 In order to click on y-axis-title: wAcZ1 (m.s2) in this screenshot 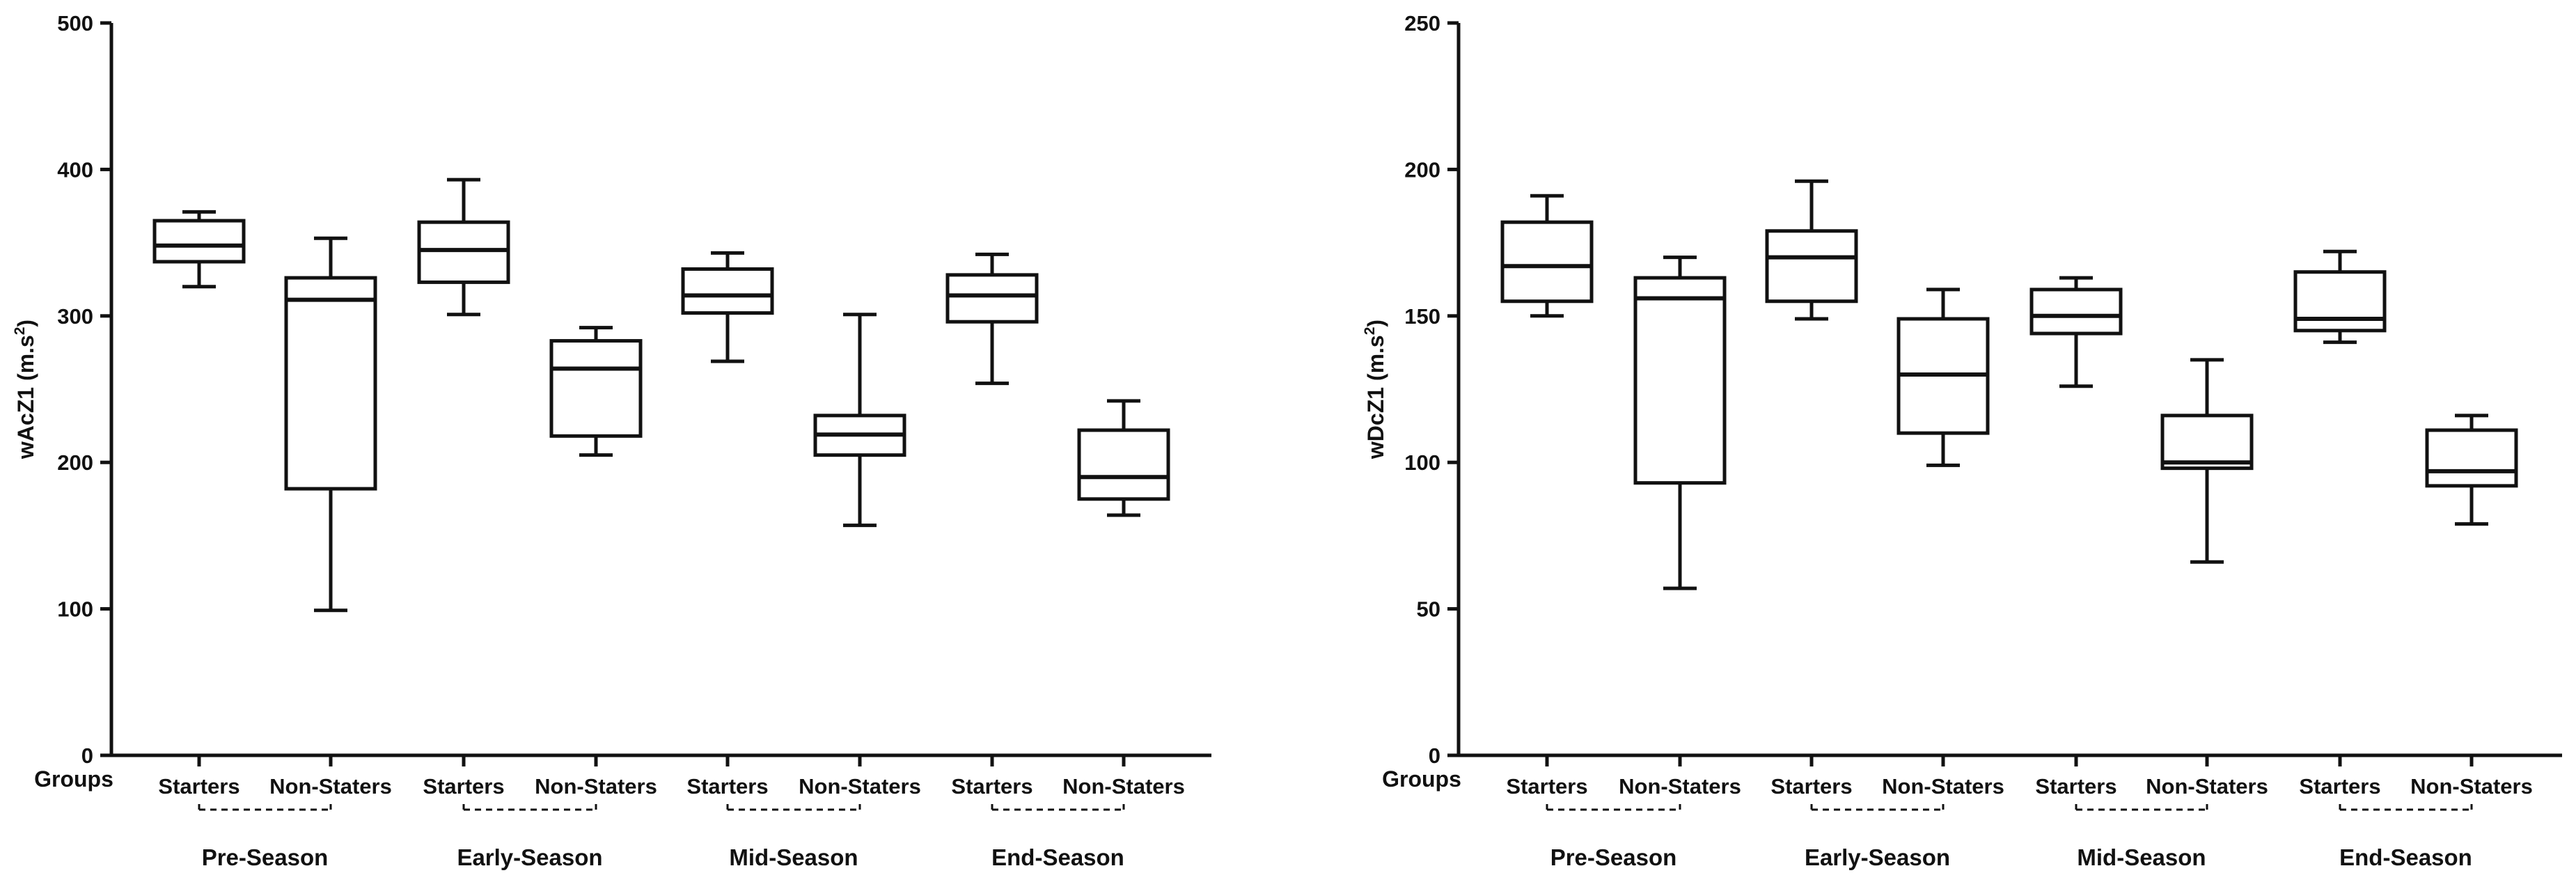, I will do `click(25, 389)`.